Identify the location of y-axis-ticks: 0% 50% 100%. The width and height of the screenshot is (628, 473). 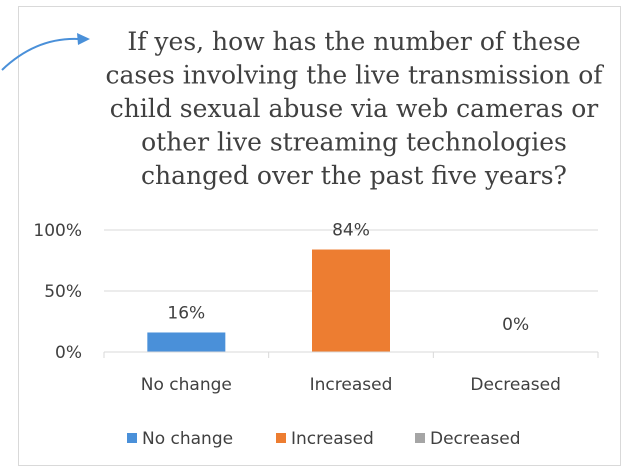
(57, 292).